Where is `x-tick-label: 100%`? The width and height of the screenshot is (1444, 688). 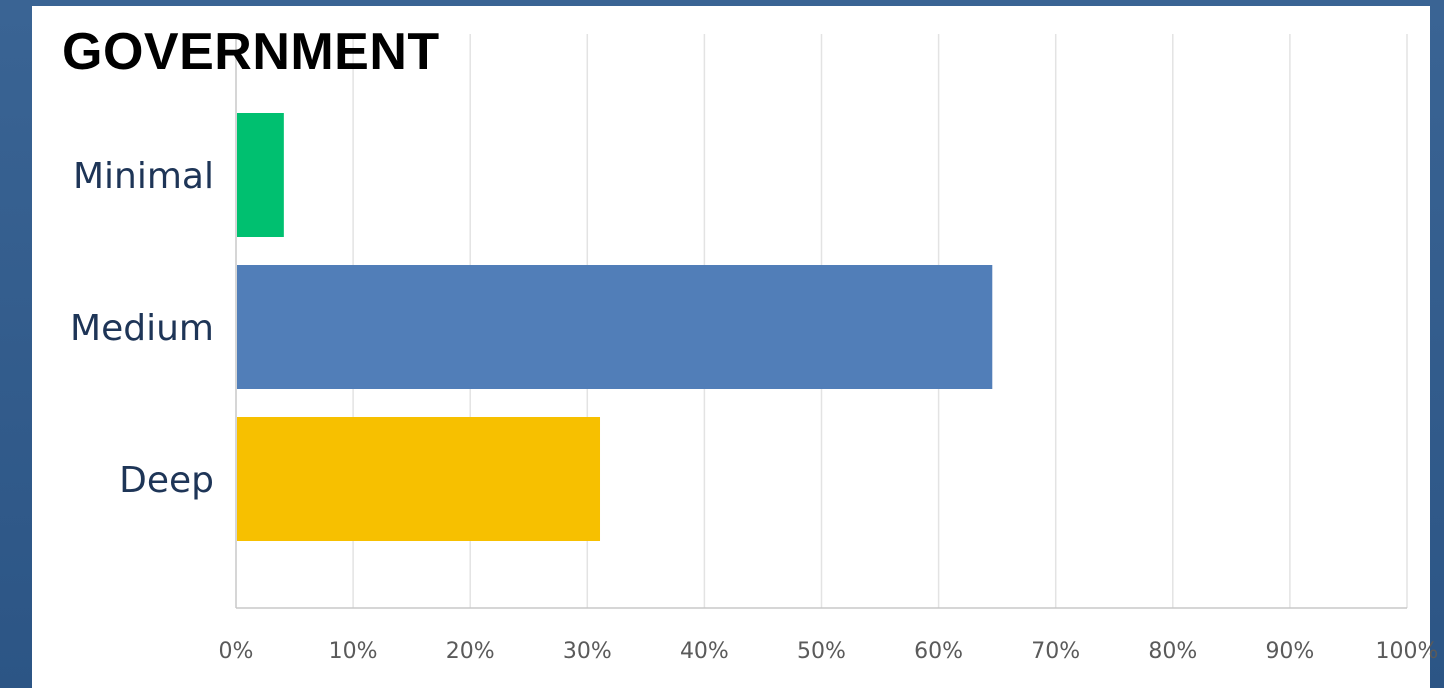 x-tick-label: 100% is located at coordinates (1407, 651).